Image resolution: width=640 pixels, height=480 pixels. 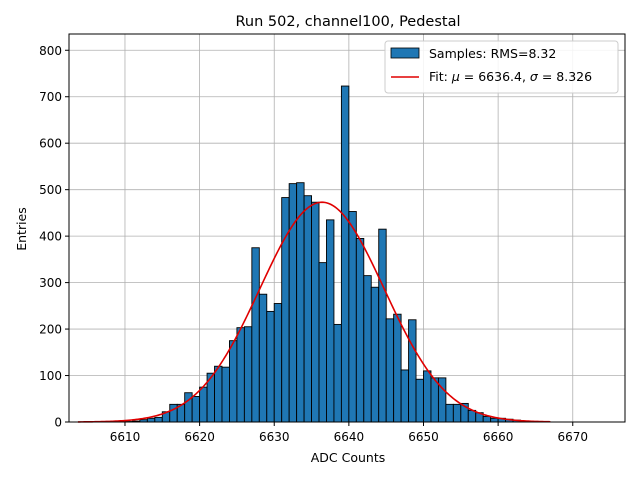 I want to click on x-tick-label: 6630, so click(x=274, y=437).